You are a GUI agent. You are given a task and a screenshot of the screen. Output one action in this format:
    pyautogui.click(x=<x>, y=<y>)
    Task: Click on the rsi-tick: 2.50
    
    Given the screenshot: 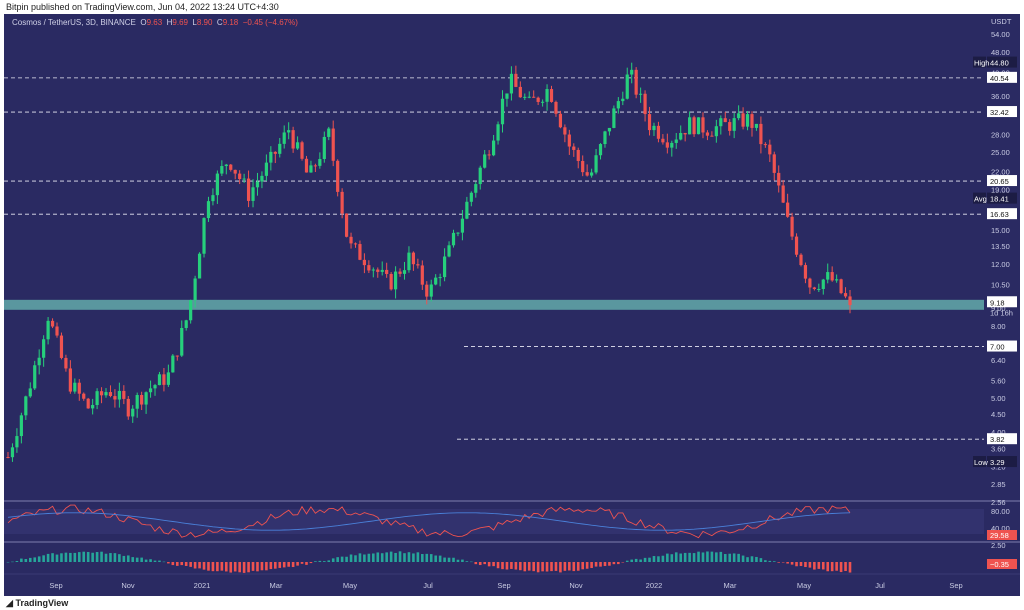 What is the action you would take?
    pyautogui.click(x=998, y=545)
    